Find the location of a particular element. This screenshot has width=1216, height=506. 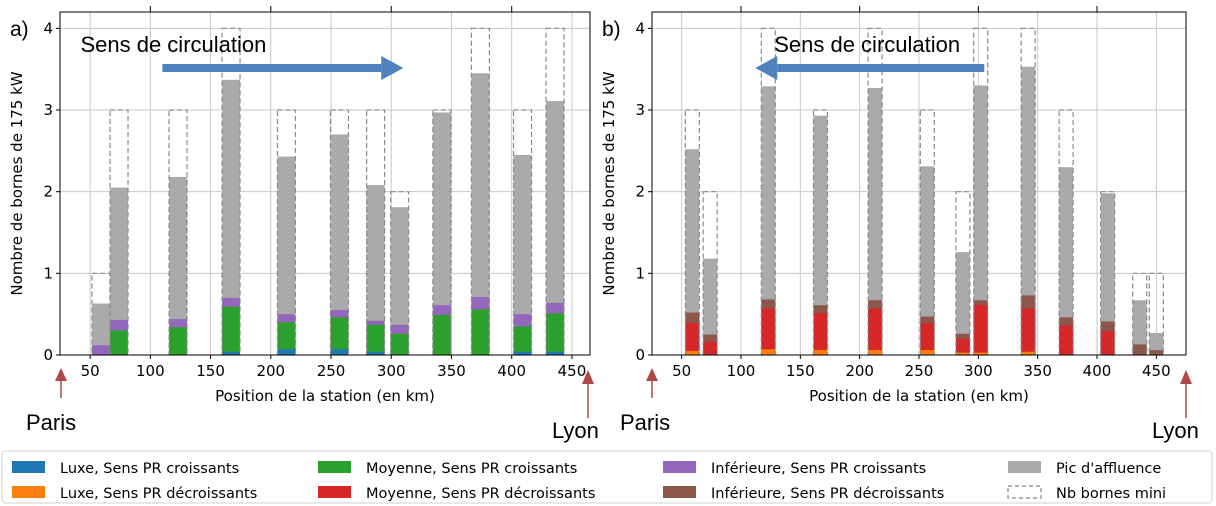

tick-label-x: 200 is located at coordinates (270, 371).